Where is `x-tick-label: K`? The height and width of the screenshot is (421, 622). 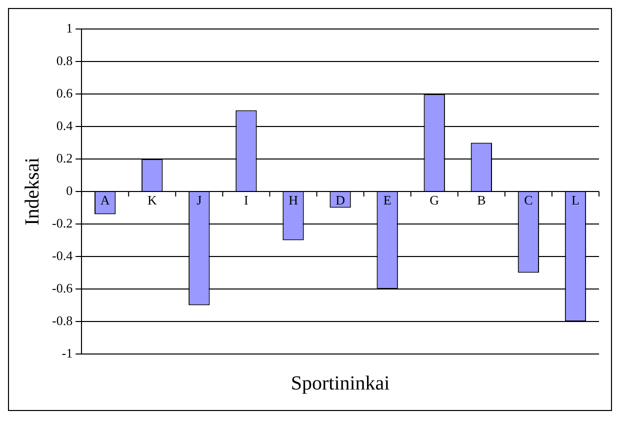 x-tick-label: K is located at coordinates (152, 200).